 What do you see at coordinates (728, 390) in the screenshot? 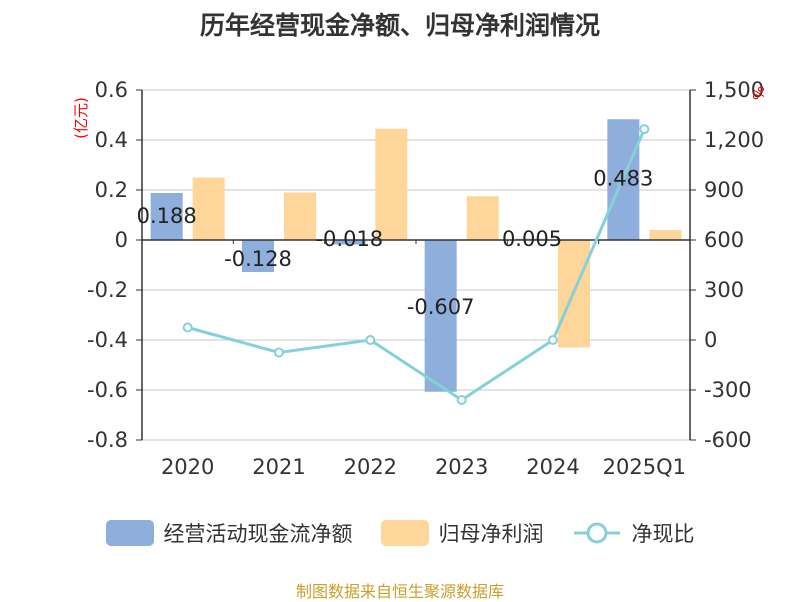
I see `right-tick-label: -300` at bounding box center [728, 390].